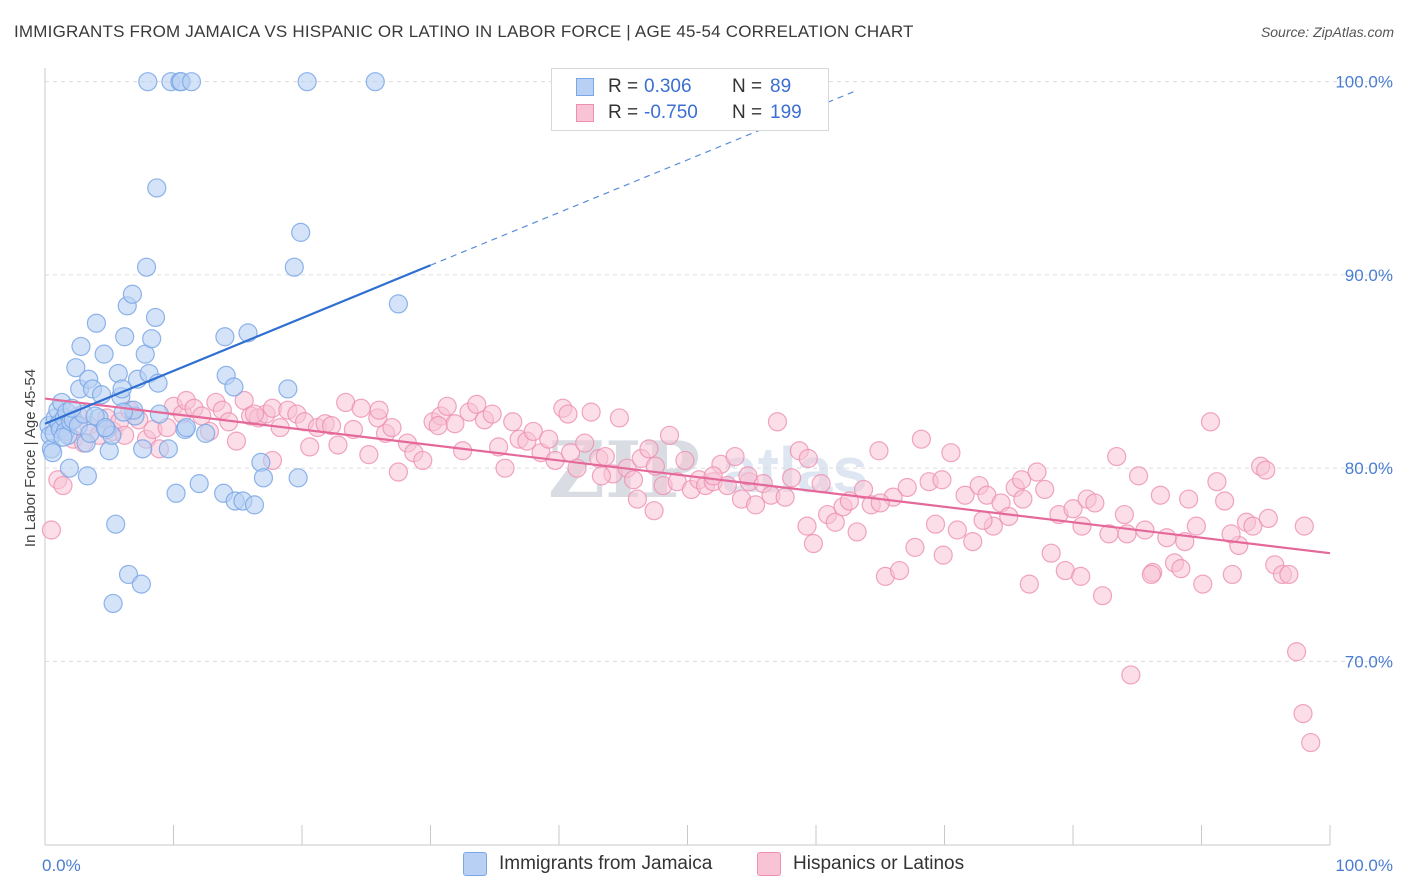  What do you see at coordinates (690, 99) in the screenshot?
I see `stats-legend: R = 0.306 N = 89 R = -0.750 N = 199` at bounding box center [690, 99].